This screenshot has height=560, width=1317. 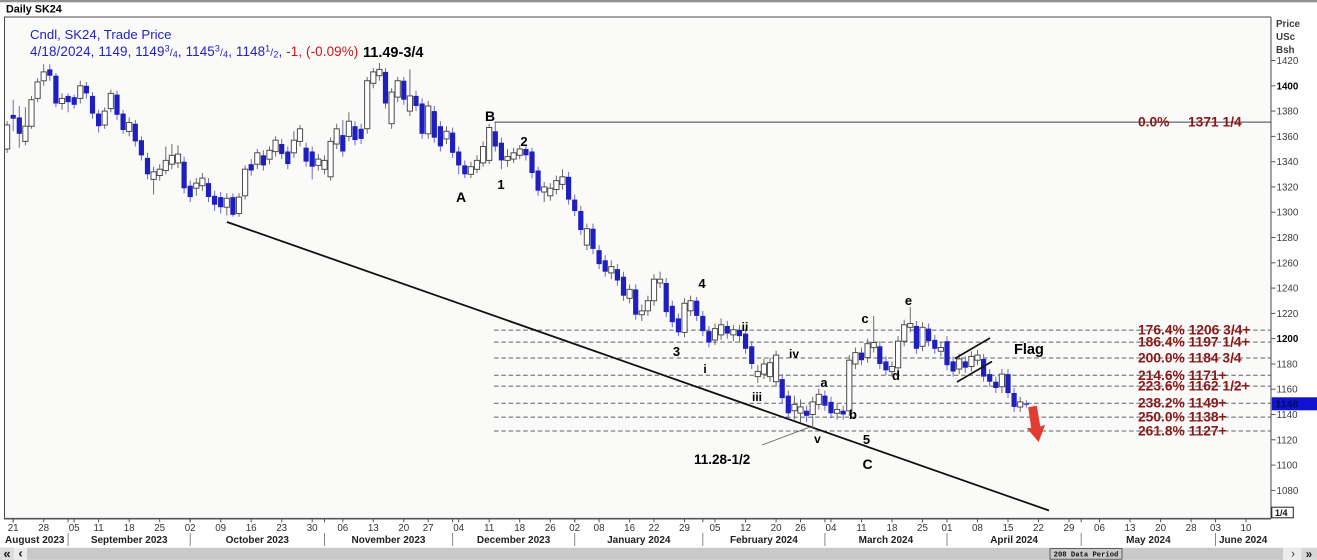 I want to click on svg-text: 30, so click(x=312, y=528).